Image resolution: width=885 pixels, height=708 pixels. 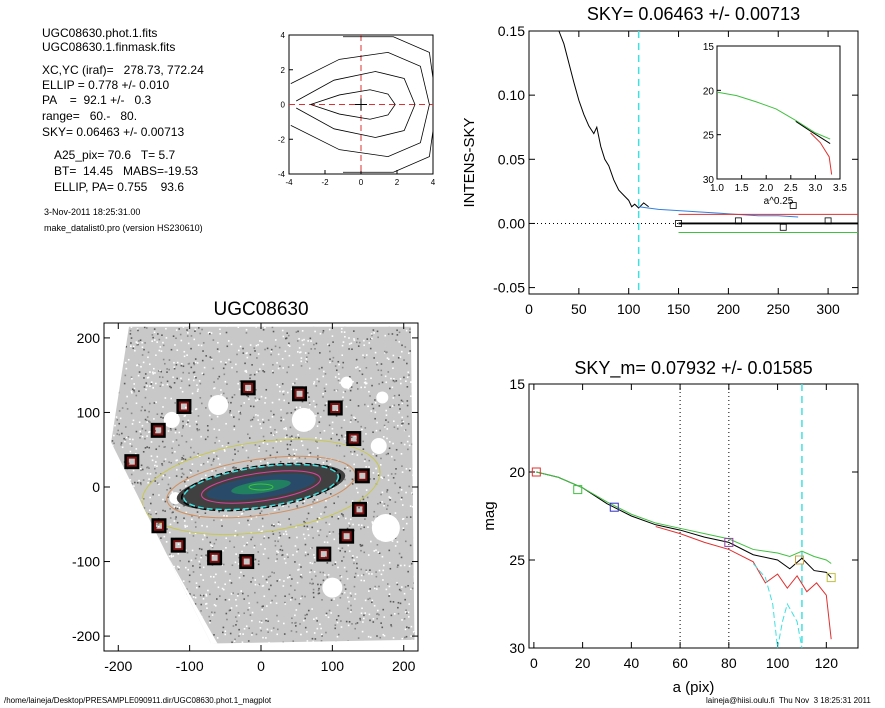 I want to click on inset-series-line, so click(x=773, y=115).